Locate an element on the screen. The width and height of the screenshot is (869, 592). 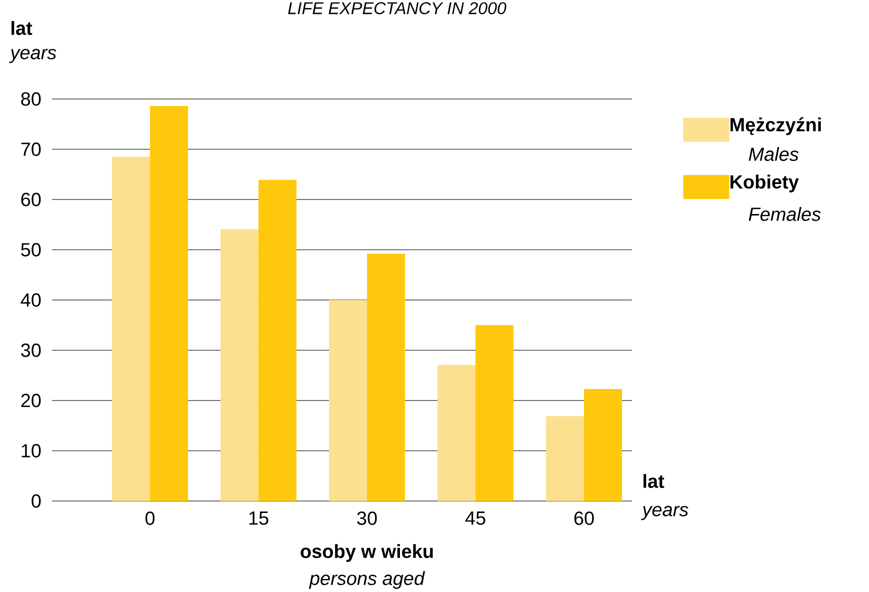
x-tick-label: 45 is located at coordinates (475, 518).